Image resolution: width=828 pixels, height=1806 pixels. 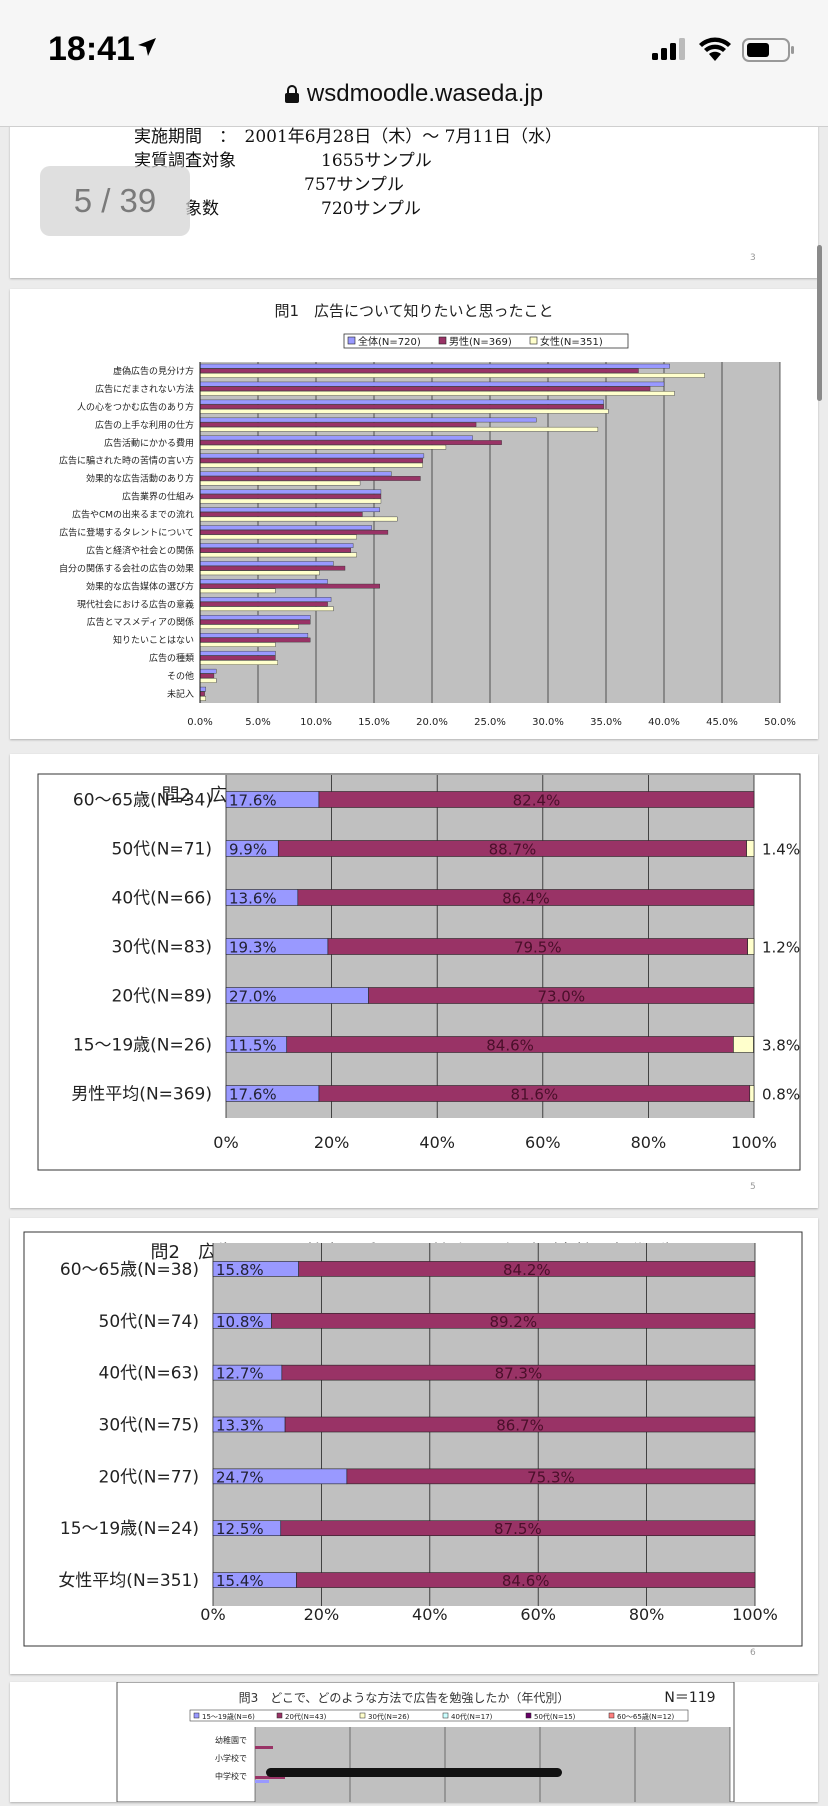 I want to click on data-label: 9.9%, so click(x=248, y=850).